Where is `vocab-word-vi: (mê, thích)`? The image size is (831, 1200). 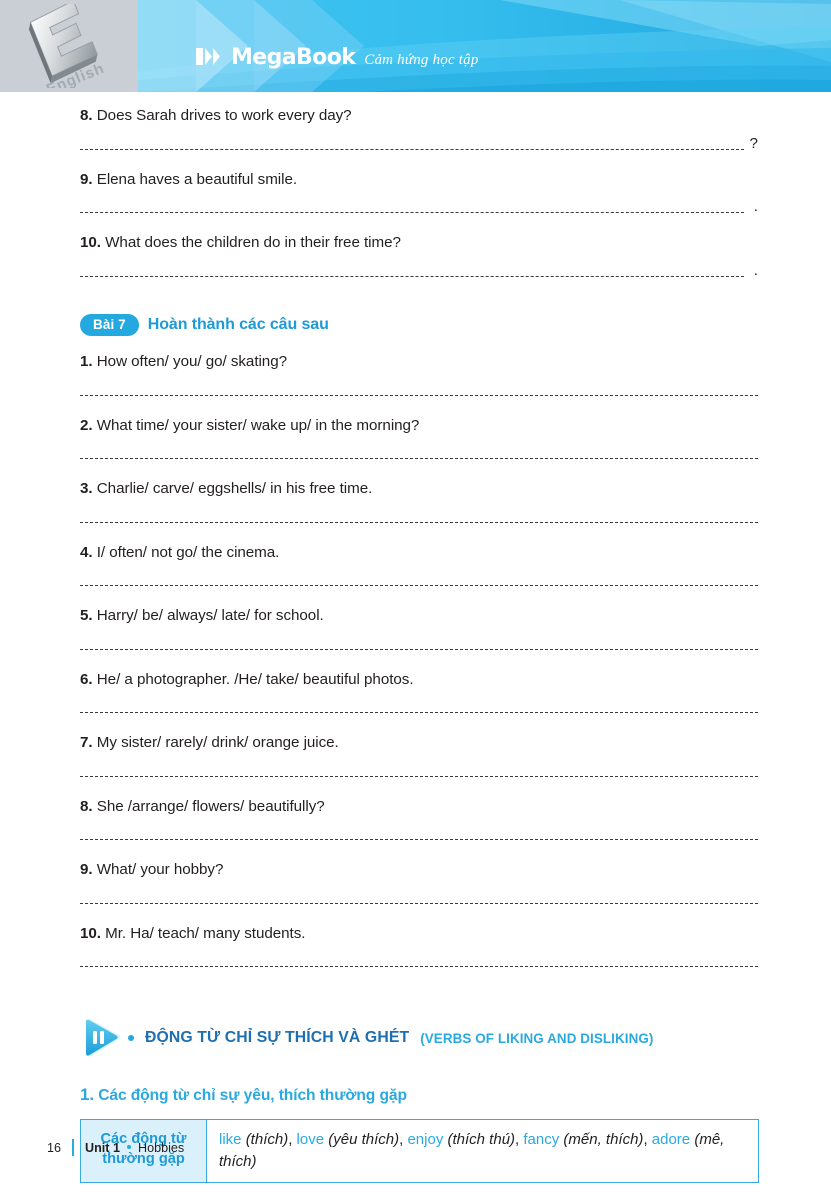
vocab-word-vi: (mê, thích) is located at coordinates (472, 1150).